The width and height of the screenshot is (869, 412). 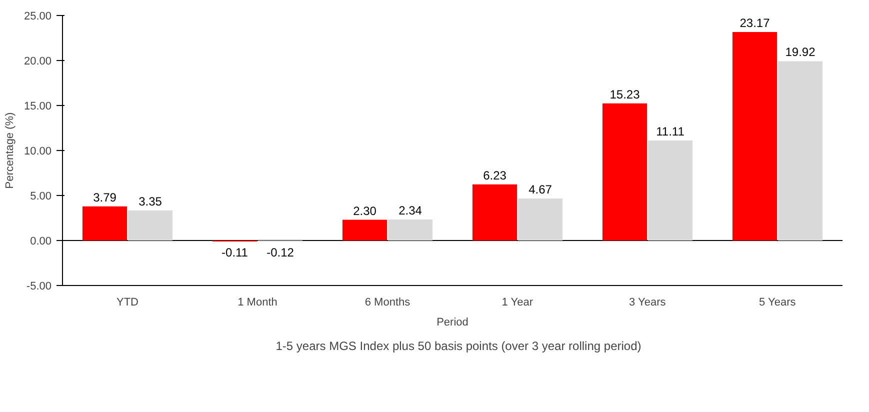 What do you see at coordinates (105, 197) in the screenshot?
I see `data-label: 3.79` at bounding box center [105, 197].